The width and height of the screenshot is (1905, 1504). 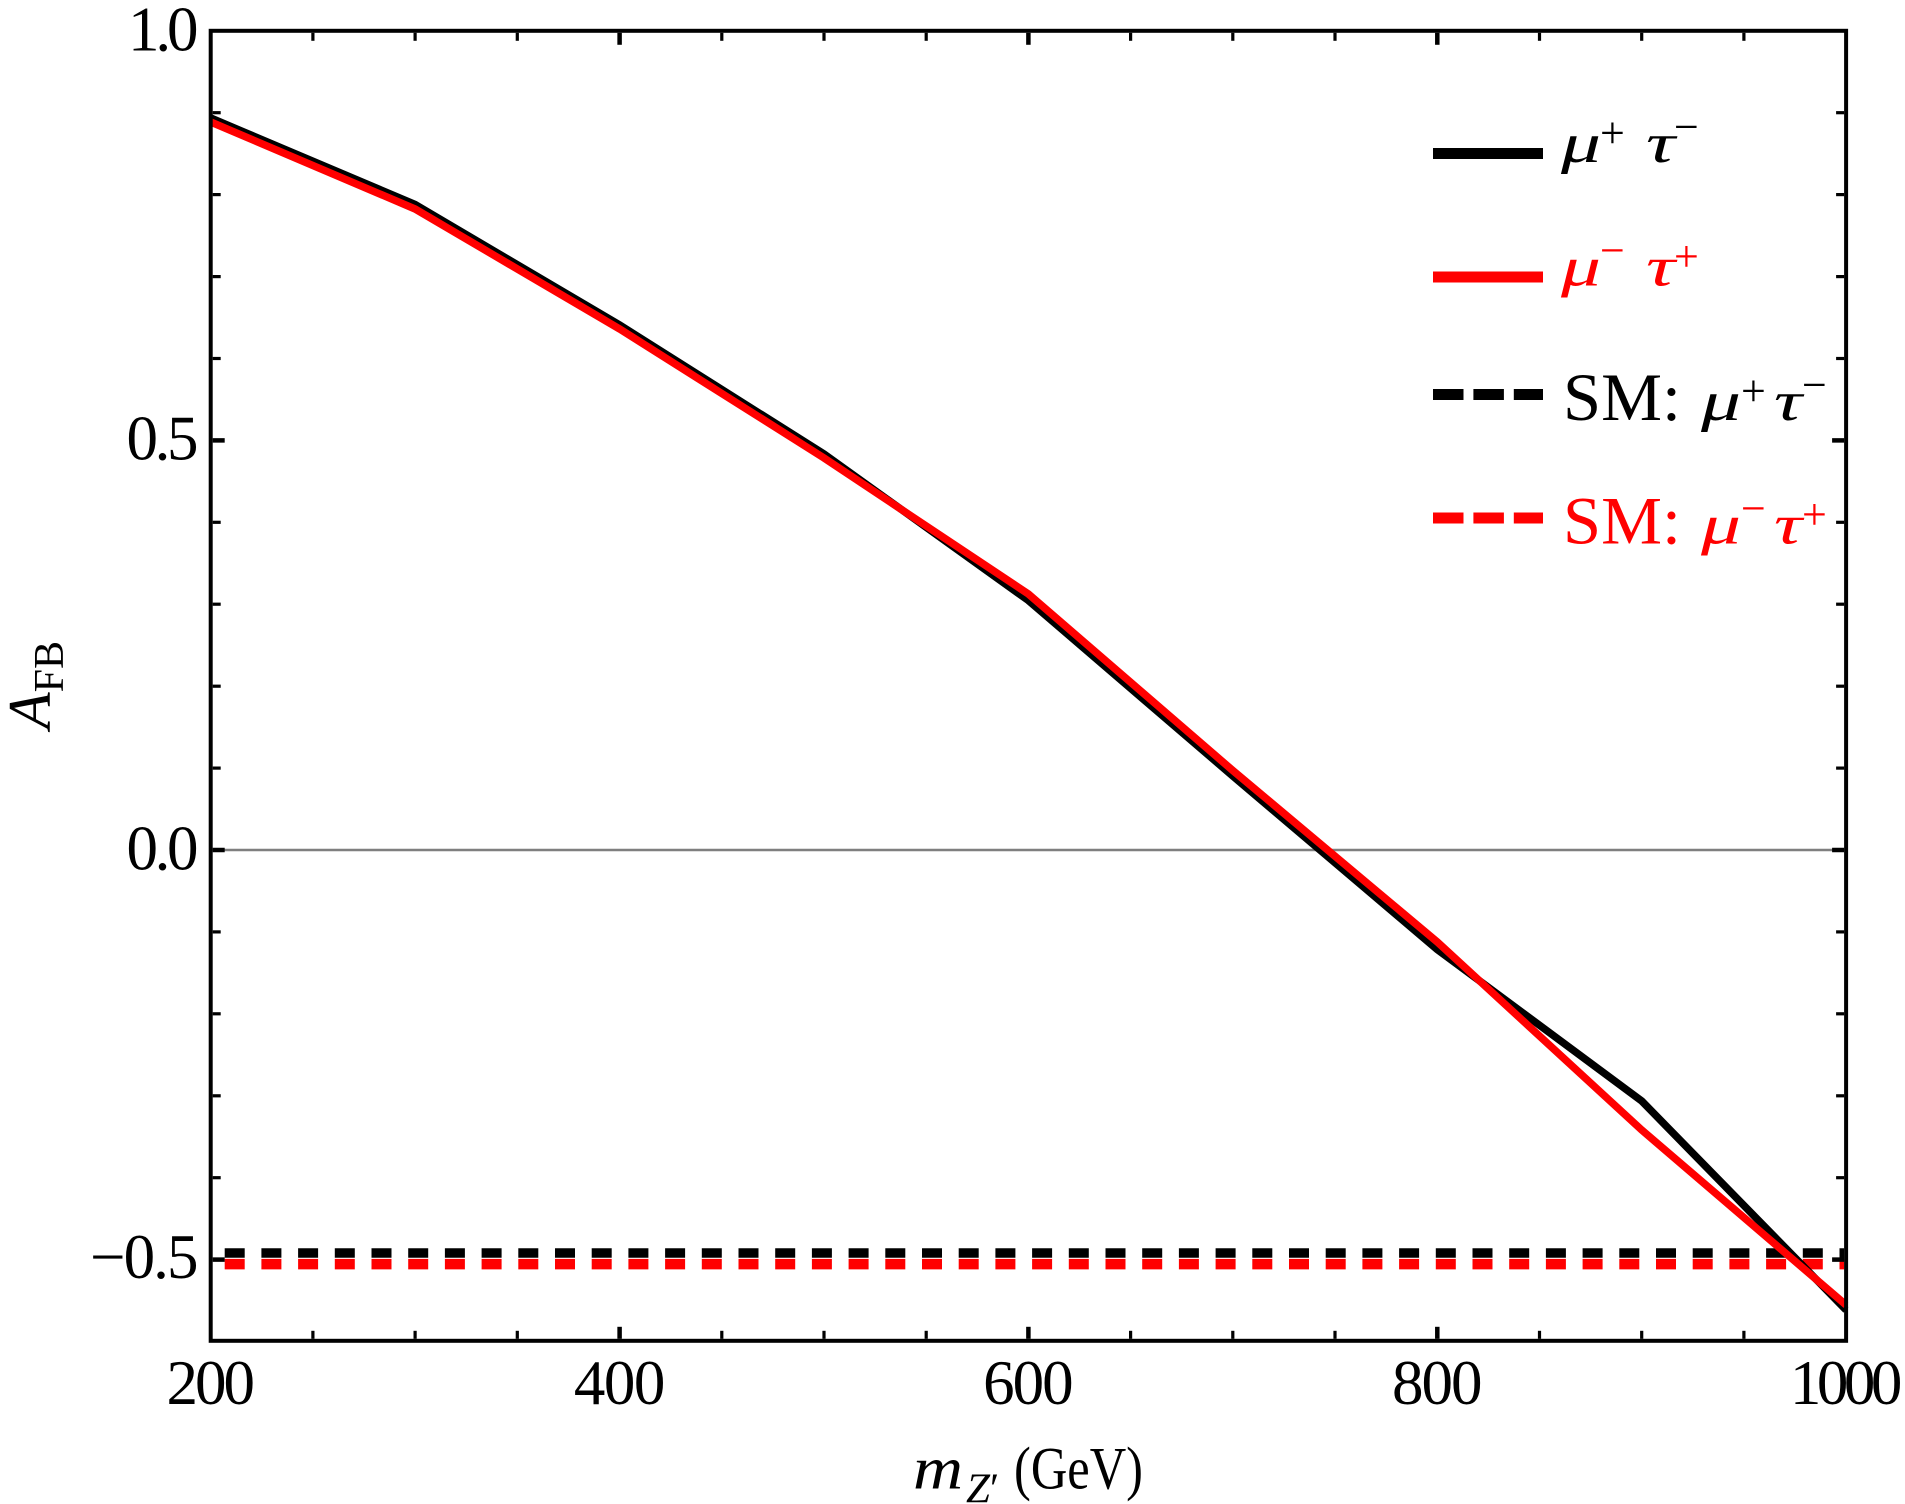 I want to click on svg-text: 0.5, so click(x=163, y=439).